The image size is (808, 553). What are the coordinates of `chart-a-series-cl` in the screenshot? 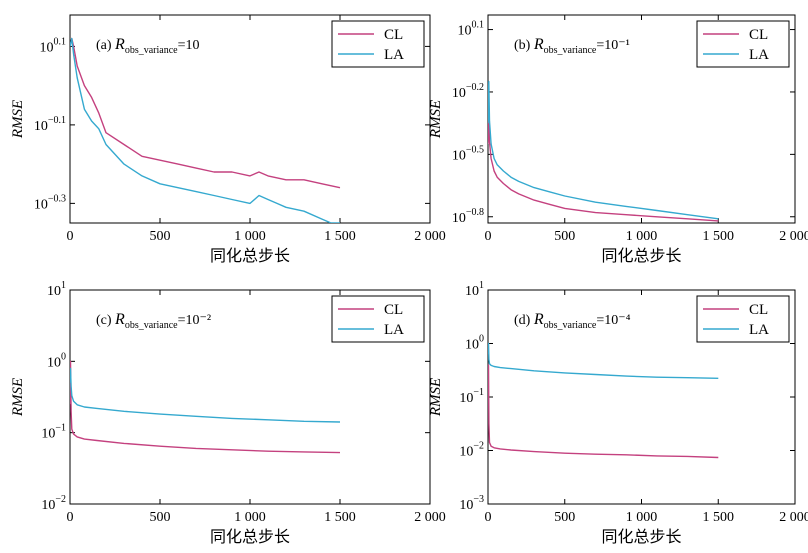 It's located at (205, 113).